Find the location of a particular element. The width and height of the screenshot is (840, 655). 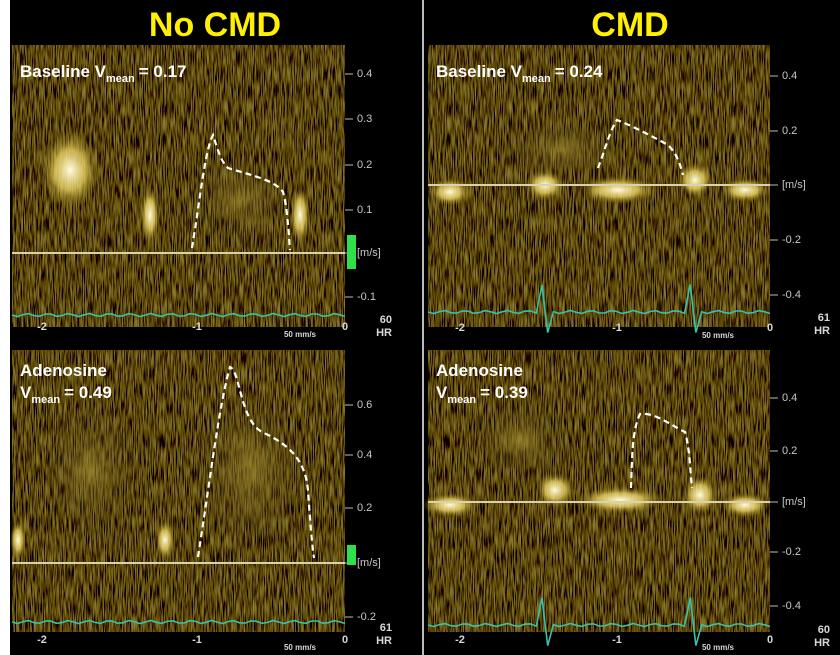

scale-label: 0.1 is located at coordinates (364, 210).